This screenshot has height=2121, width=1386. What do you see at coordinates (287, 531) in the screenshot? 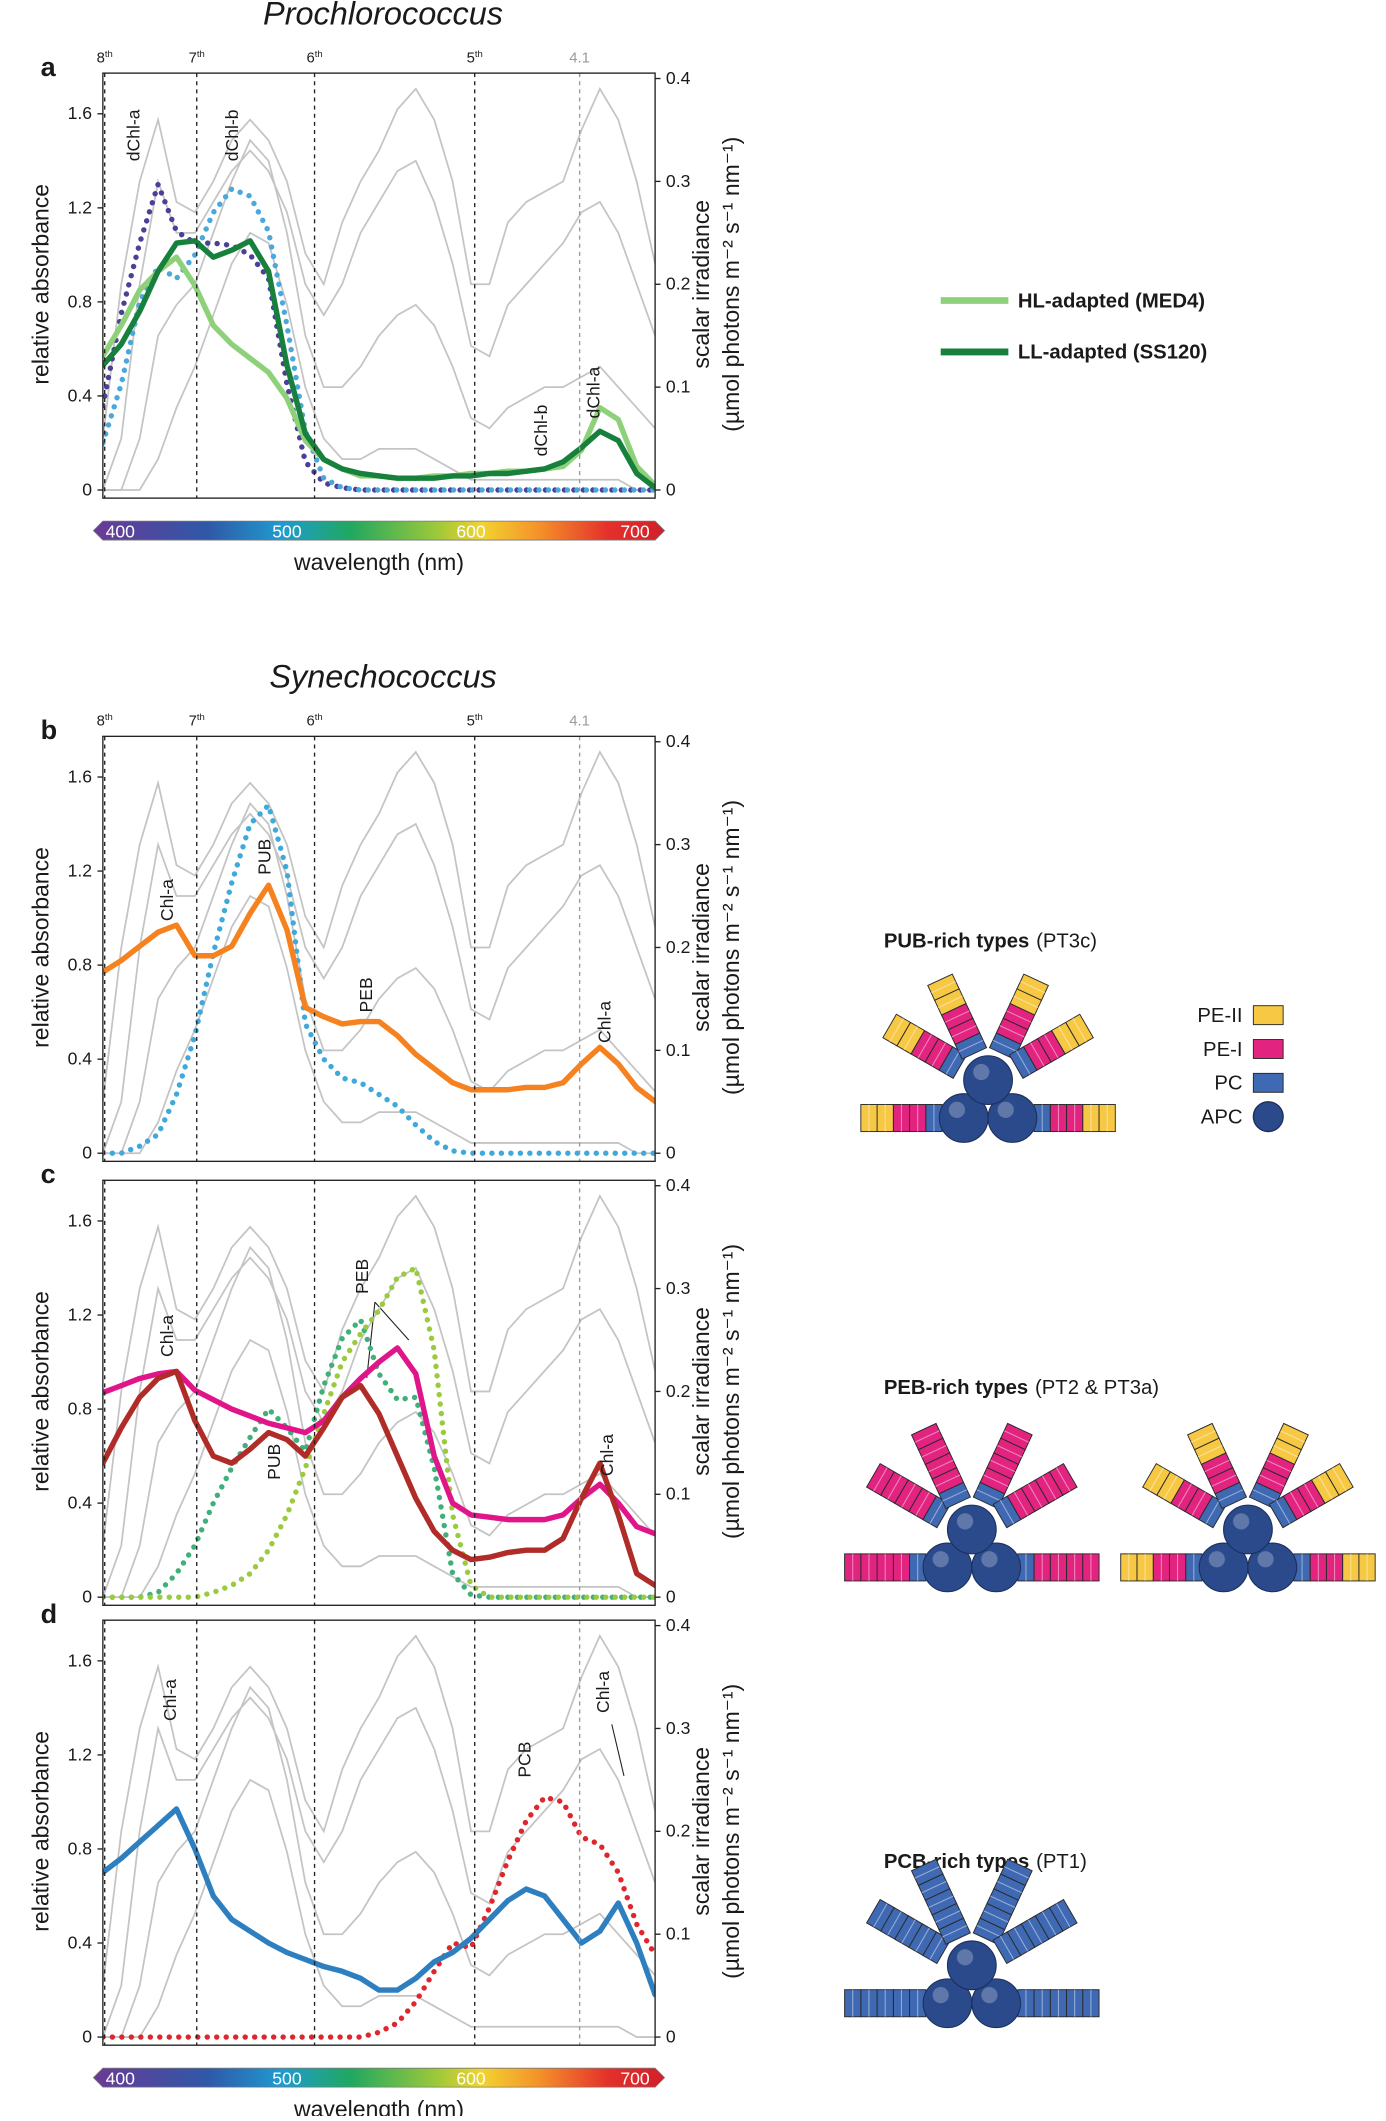
I see `x-tick-label: 500` at bounding box center [287, 531].